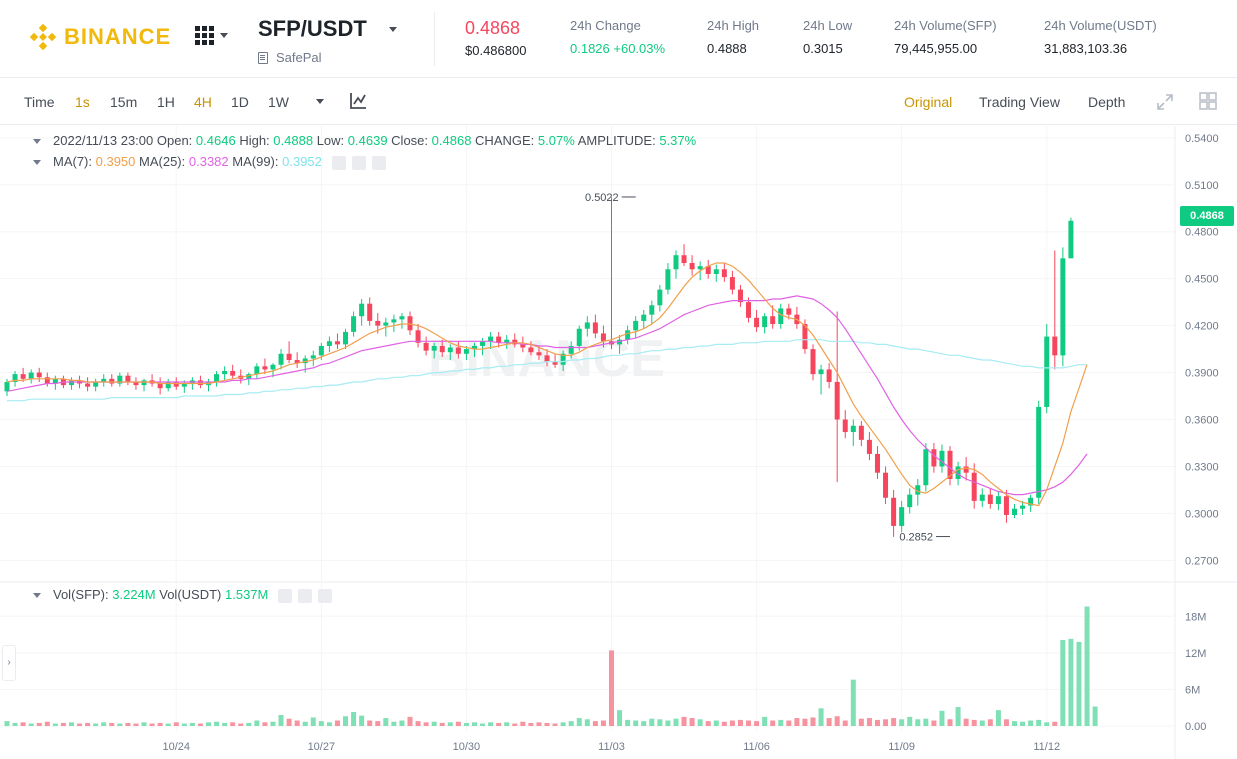 The width and height of the screenshot is (1237, 759). Describe the element at coordinates (37, 163) in the screenshot. I see `collapse-ma-legend-icon` at that location.